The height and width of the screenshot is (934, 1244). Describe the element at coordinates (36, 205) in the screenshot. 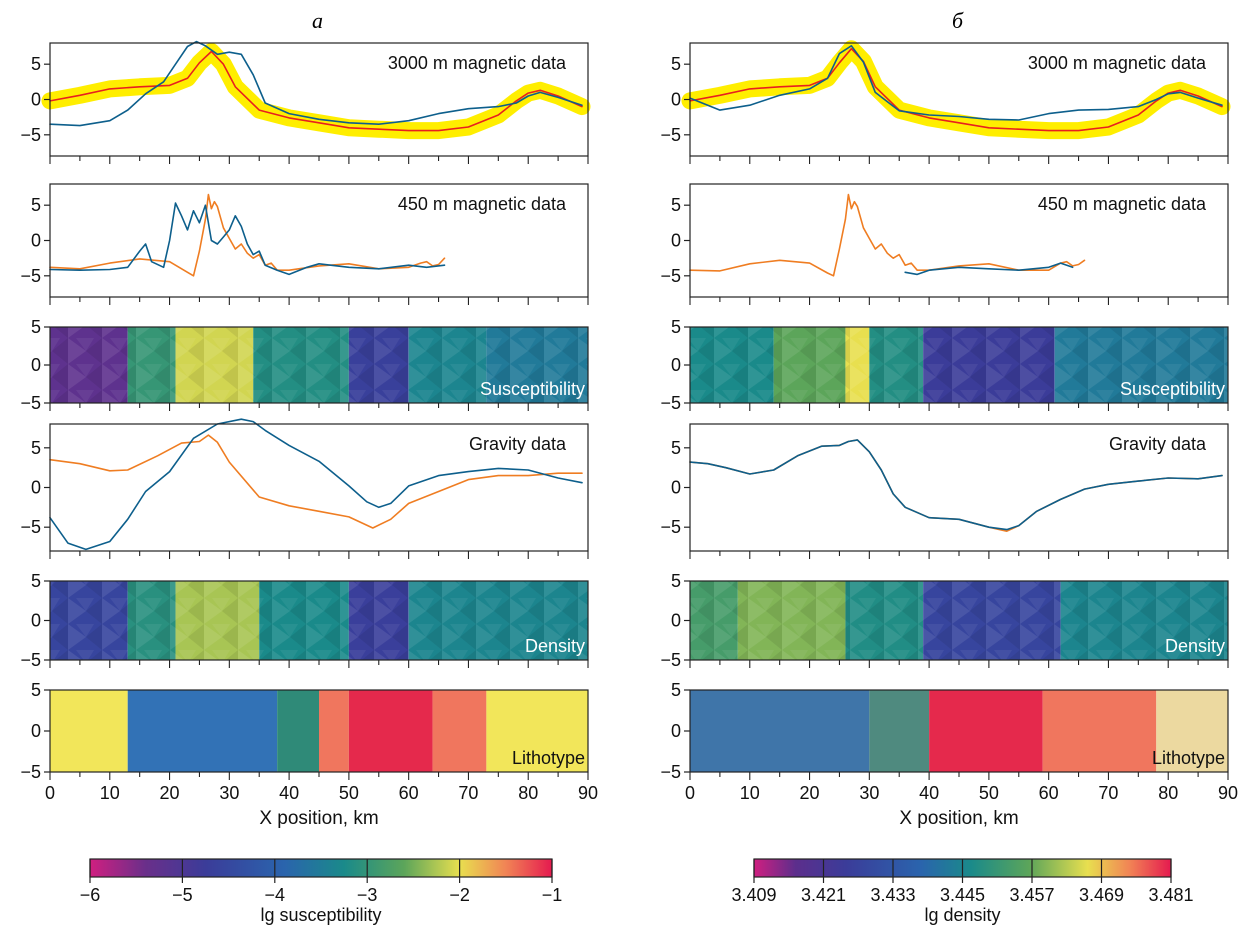

I see `panel-3-ytick-label: 5` at that location.